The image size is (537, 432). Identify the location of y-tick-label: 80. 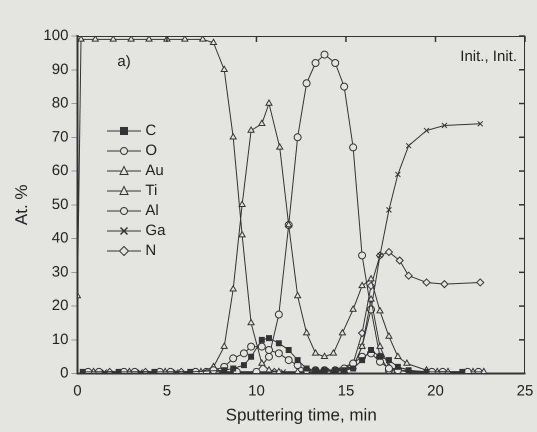
(60, 103).